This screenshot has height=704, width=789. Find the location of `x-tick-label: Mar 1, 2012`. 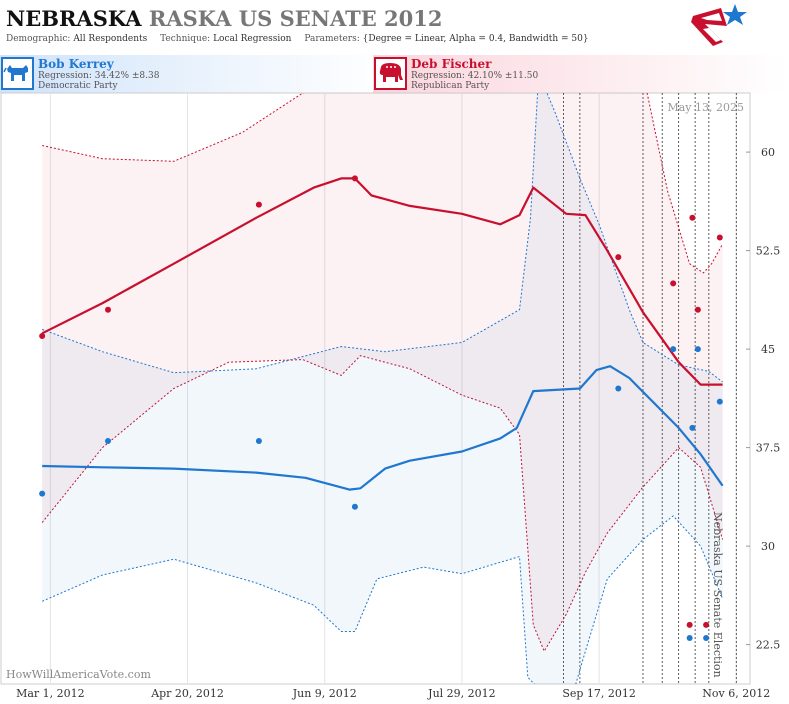

x-tick-label: Mar 1, 2012 is located at coordinates (50, 693).